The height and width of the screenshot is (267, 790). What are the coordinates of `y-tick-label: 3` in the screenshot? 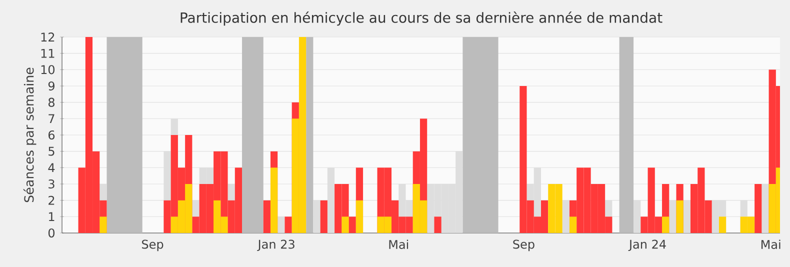 It's located at (51, 184).